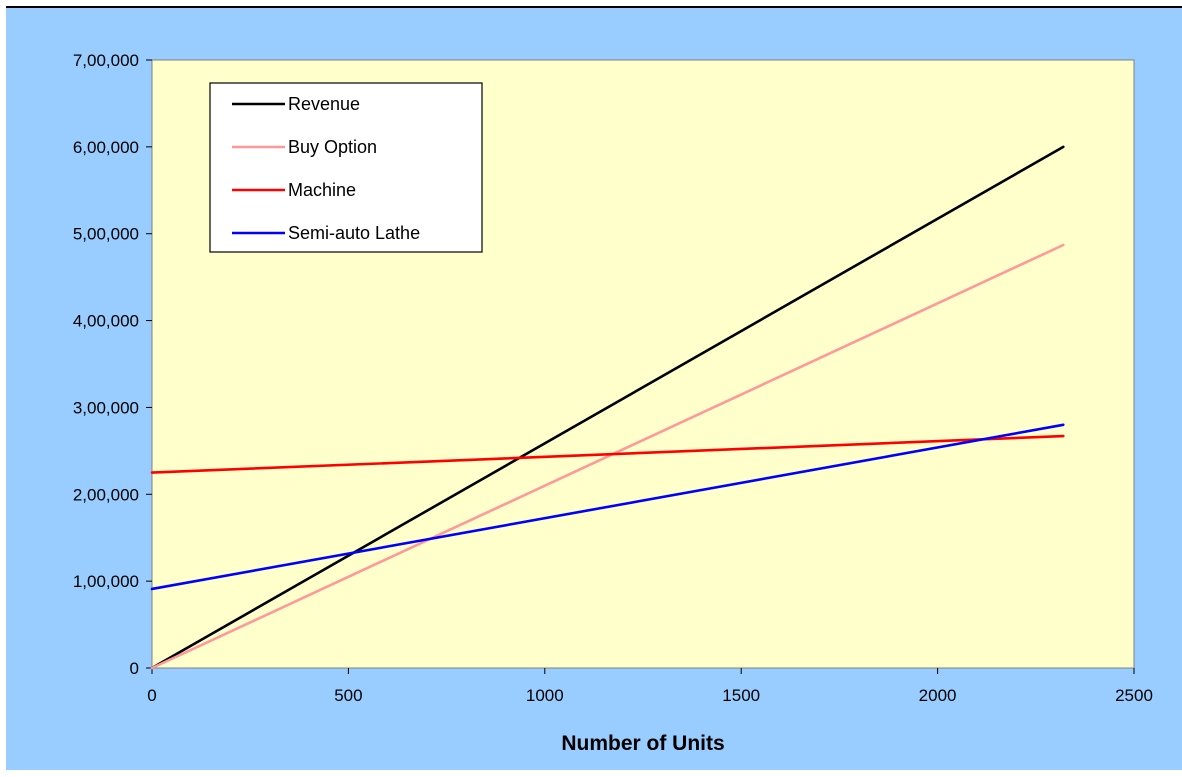 This screenshot has height=777, width=1182. I want to click on x-tick-label: 500, so click(348, 695).